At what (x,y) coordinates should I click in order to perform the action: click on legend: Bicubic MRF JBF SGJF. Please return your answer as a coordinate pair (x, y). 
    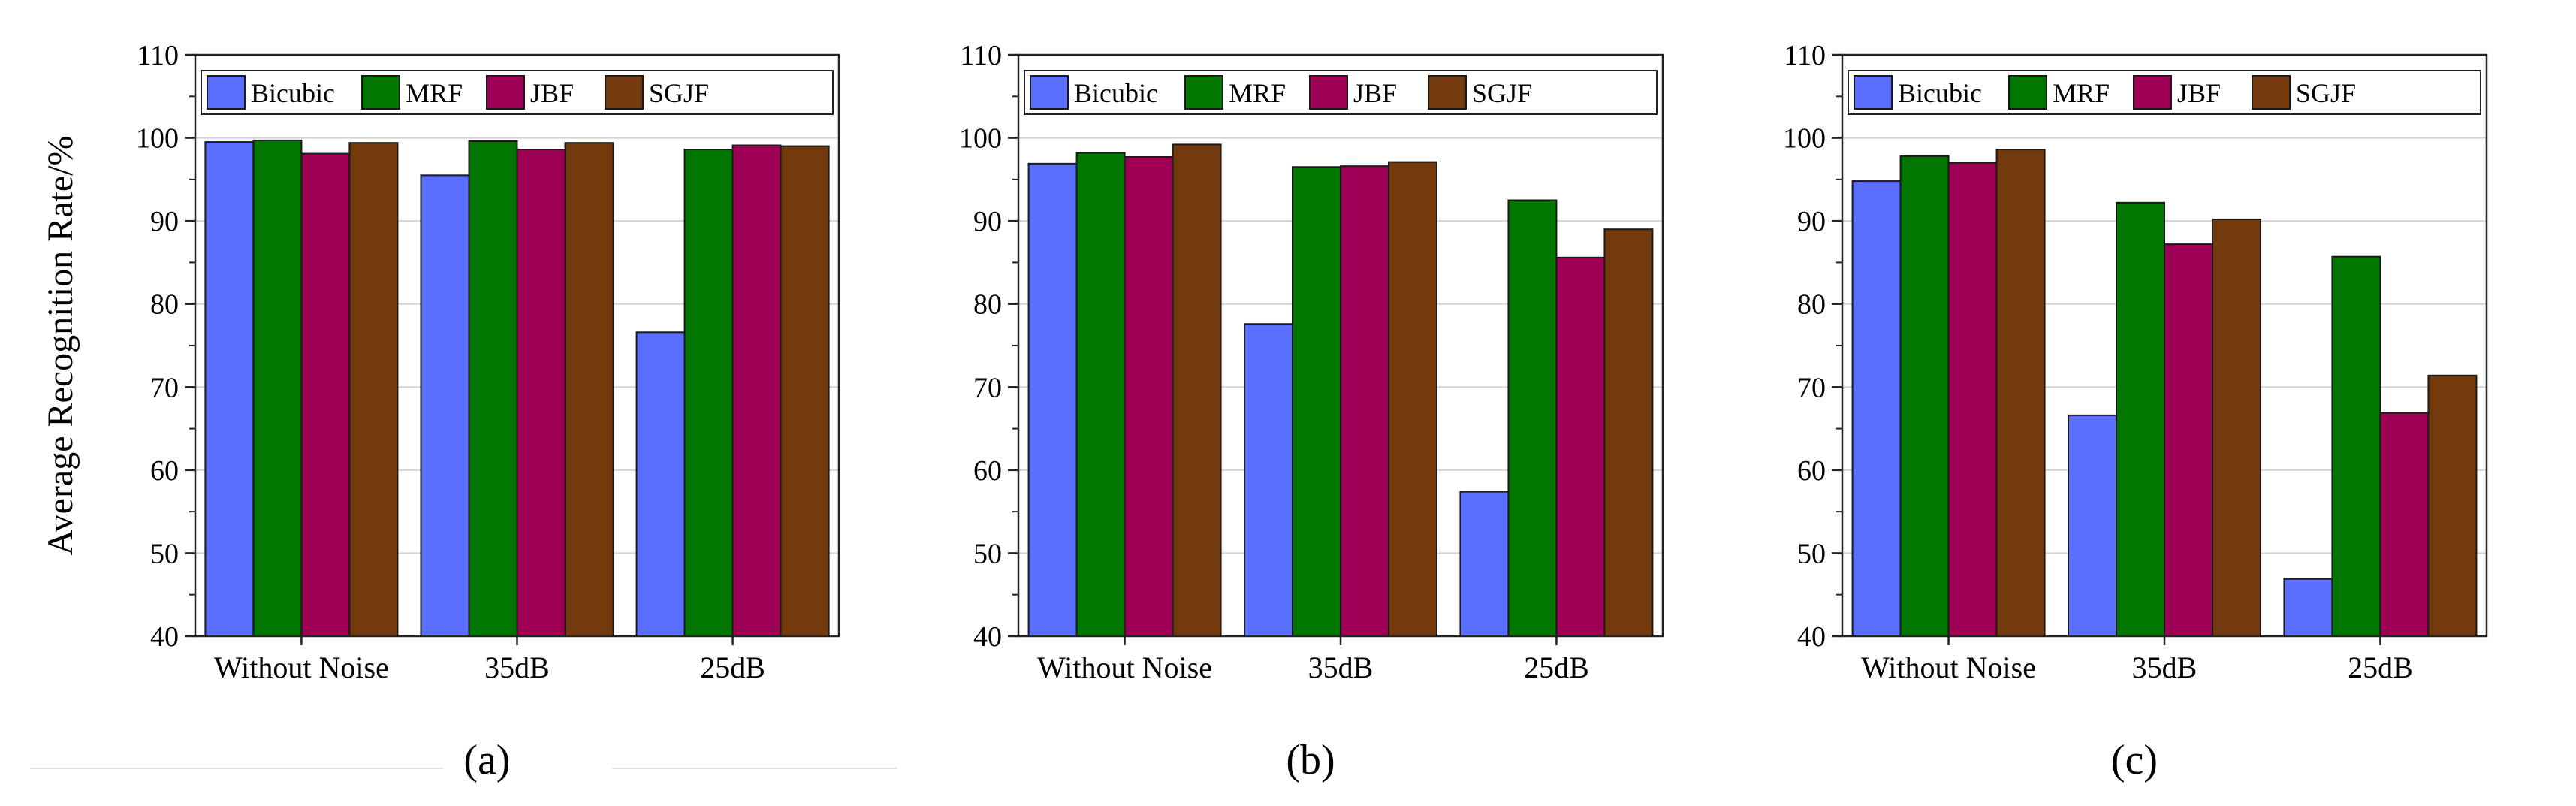
    Looking at the image, I should click on (517, 92).